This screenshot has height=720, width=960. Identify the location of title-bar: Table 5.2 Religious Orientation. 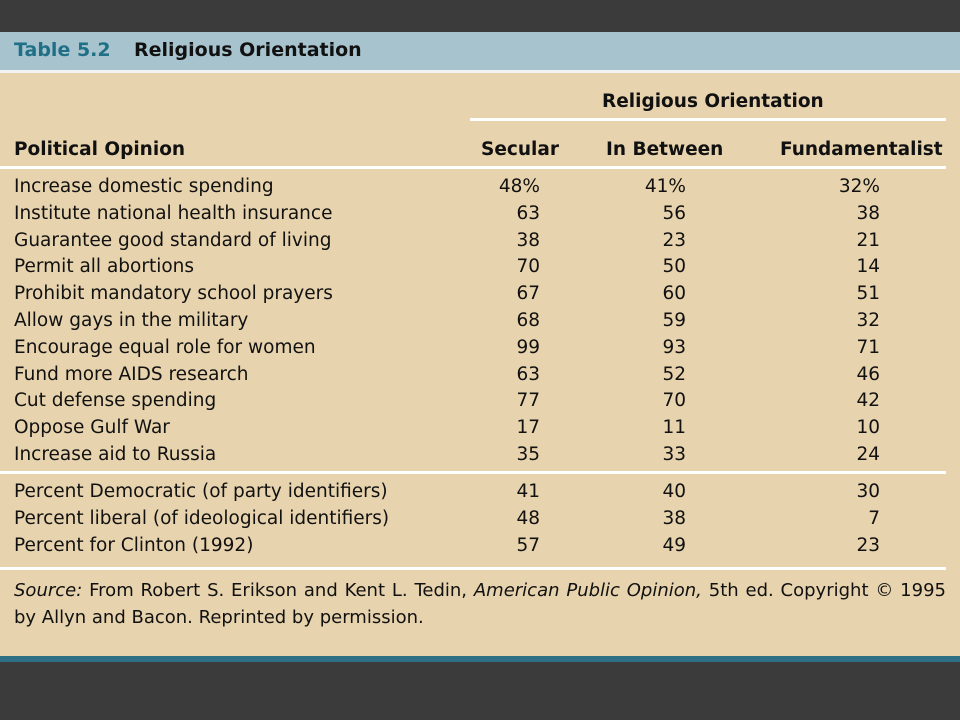
(480, 52).